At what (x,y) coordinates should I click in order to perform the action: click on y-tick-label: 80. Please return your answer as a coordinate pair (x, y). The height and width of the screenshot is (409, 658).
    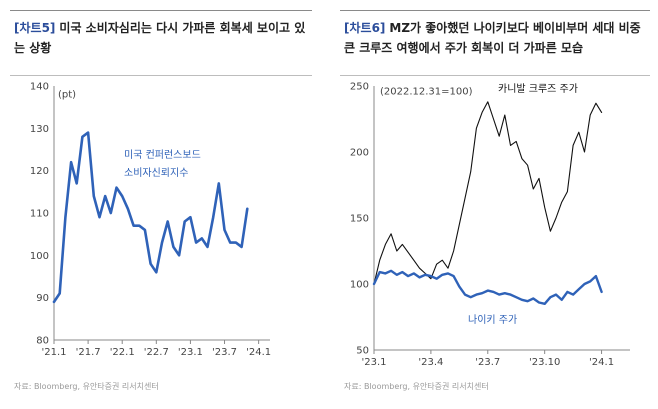
    Looking at the image, I should click on (42, 341).